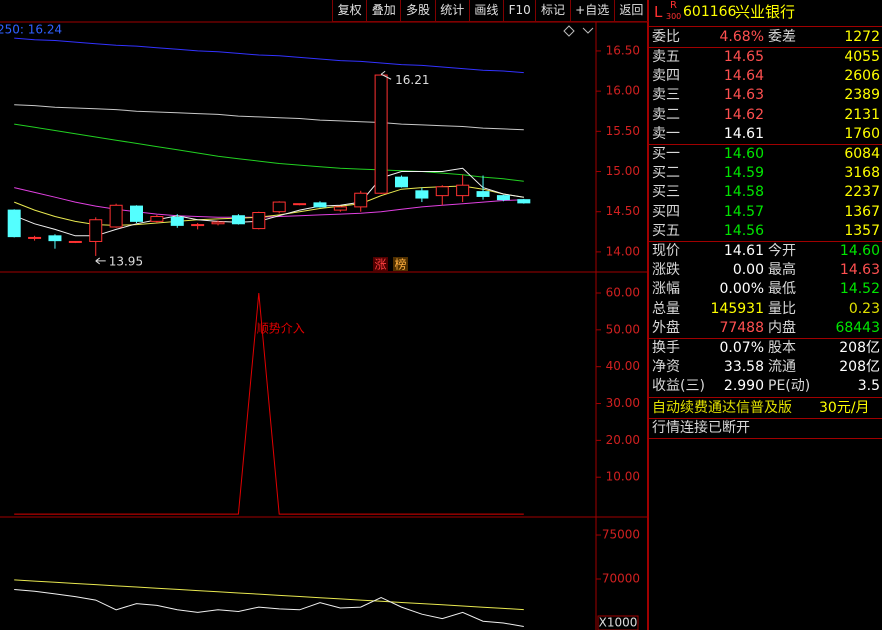 This screenshot has height=630, width=882. Describe the element at coordinates (674, 16) in the screenshot. I see `board-sub: 300` at that location.